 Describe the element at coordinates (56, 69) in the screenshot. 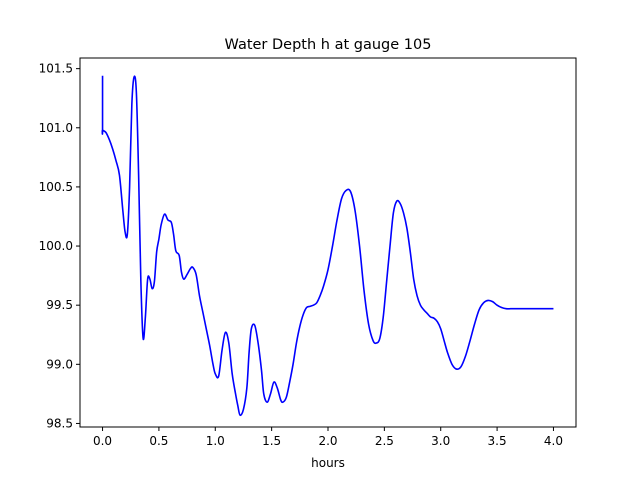

I see `y-tick-label: 101.5` at that location.